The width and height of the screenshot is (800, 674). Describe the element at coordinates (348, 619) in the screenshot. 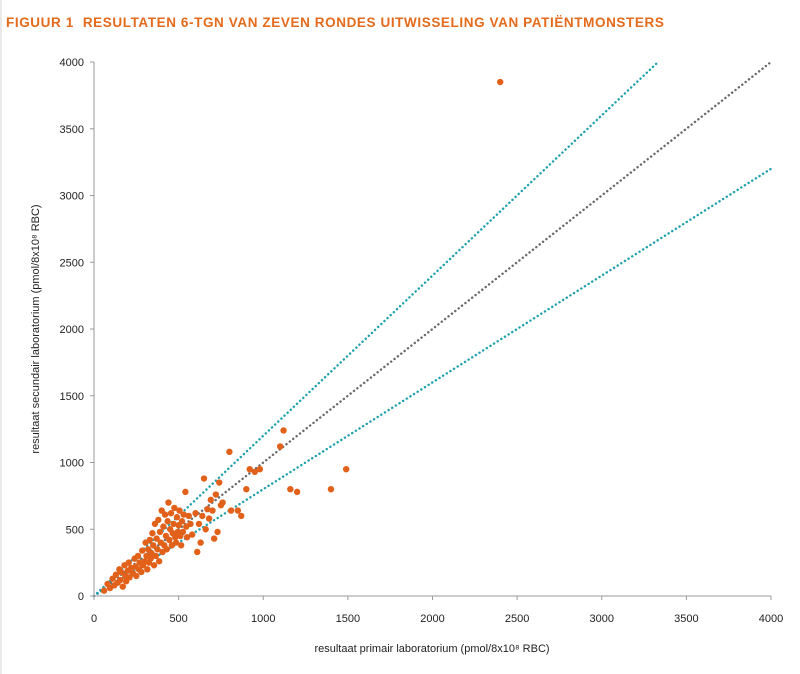

I see `x-tick-label: 1500` at that location.